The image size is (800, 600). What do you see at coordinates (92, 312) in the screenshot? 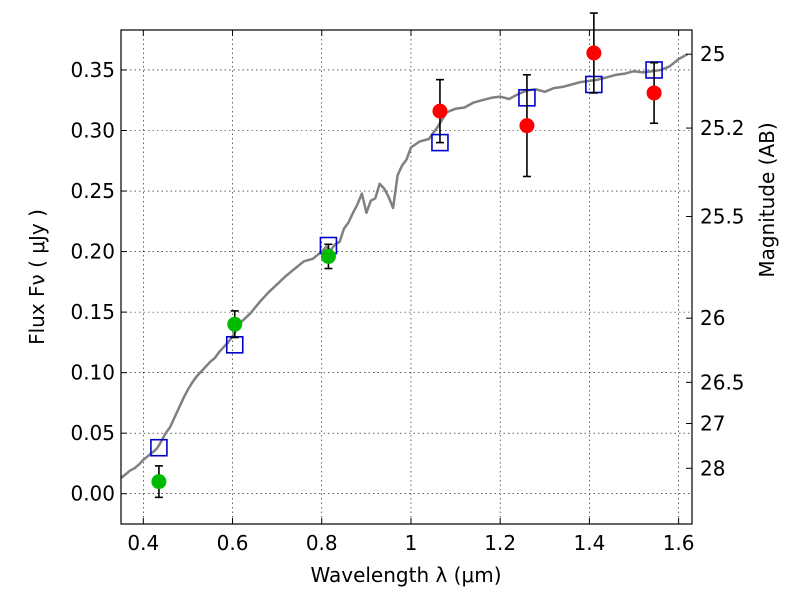
I see `y-tick-label: 0.15` at bounding box center [92, 312].